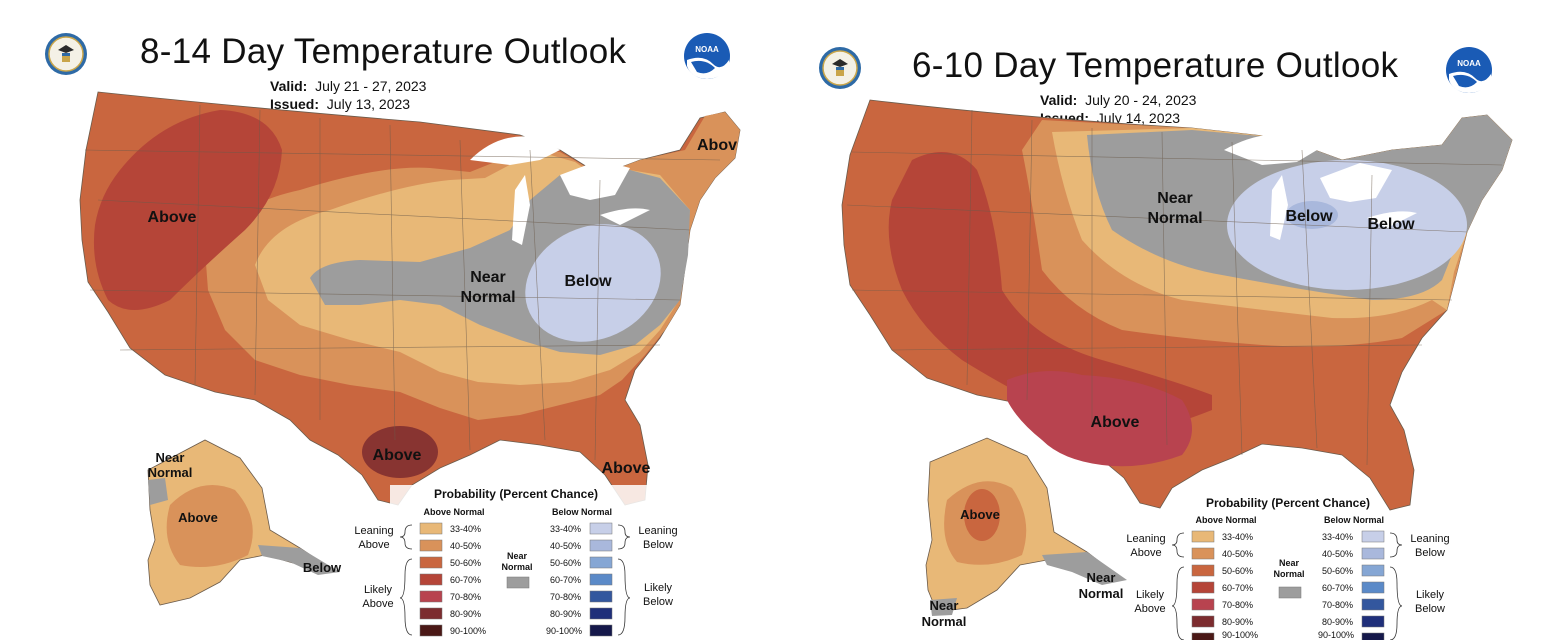 Image resolution: width=1542 pixels, height=640 pixels. I want to click on valid-dates: Valid: July 21 - 27, 2023, so click(348, 86).